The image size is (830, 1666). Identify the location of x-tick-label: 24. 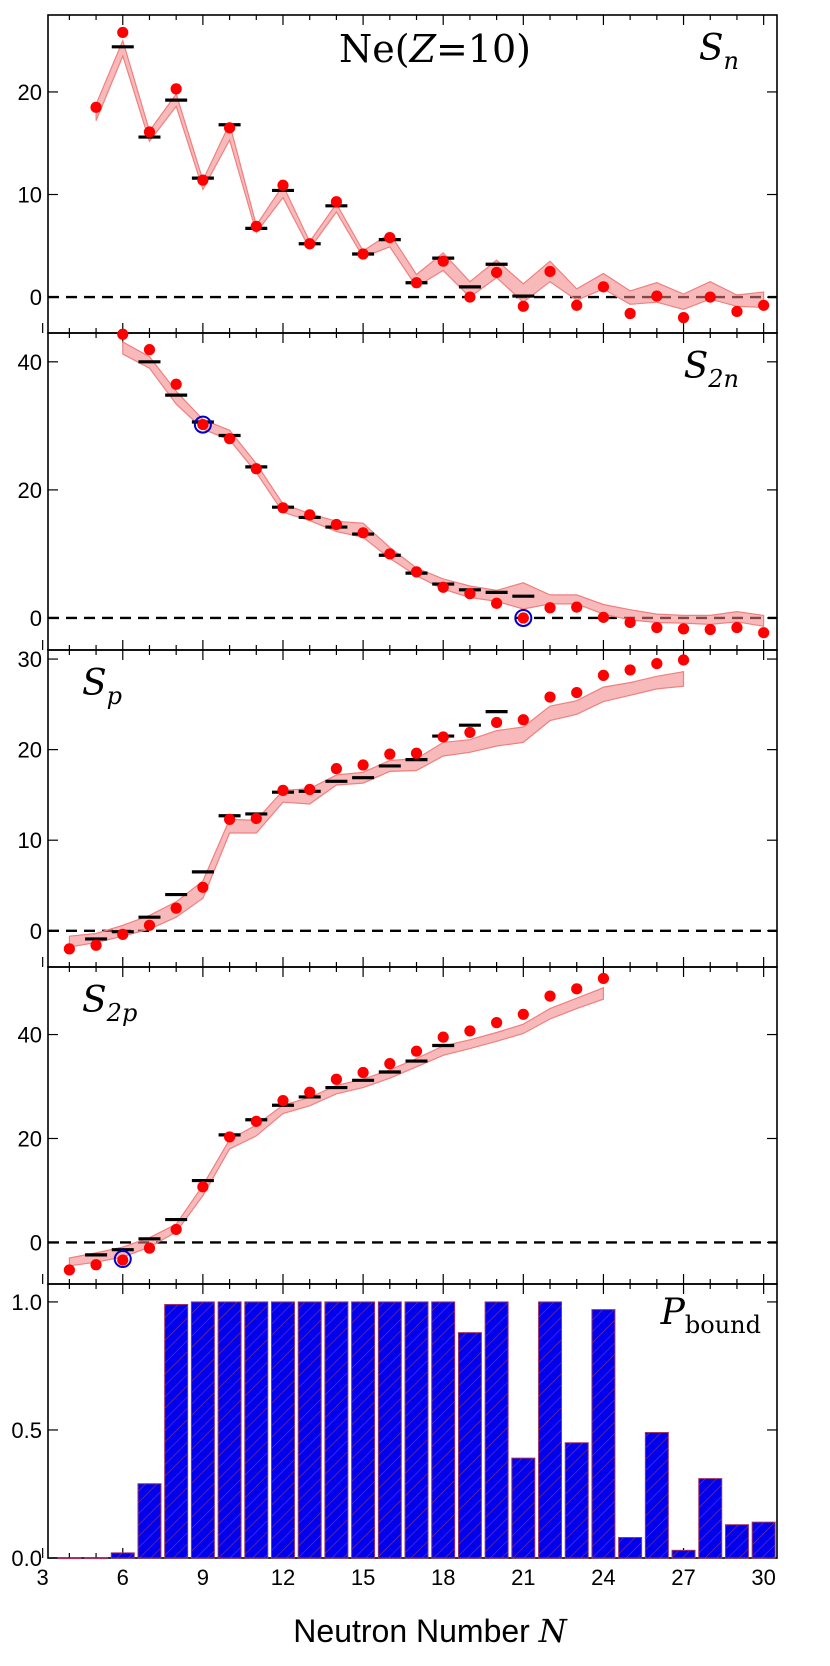
(603, 1577).